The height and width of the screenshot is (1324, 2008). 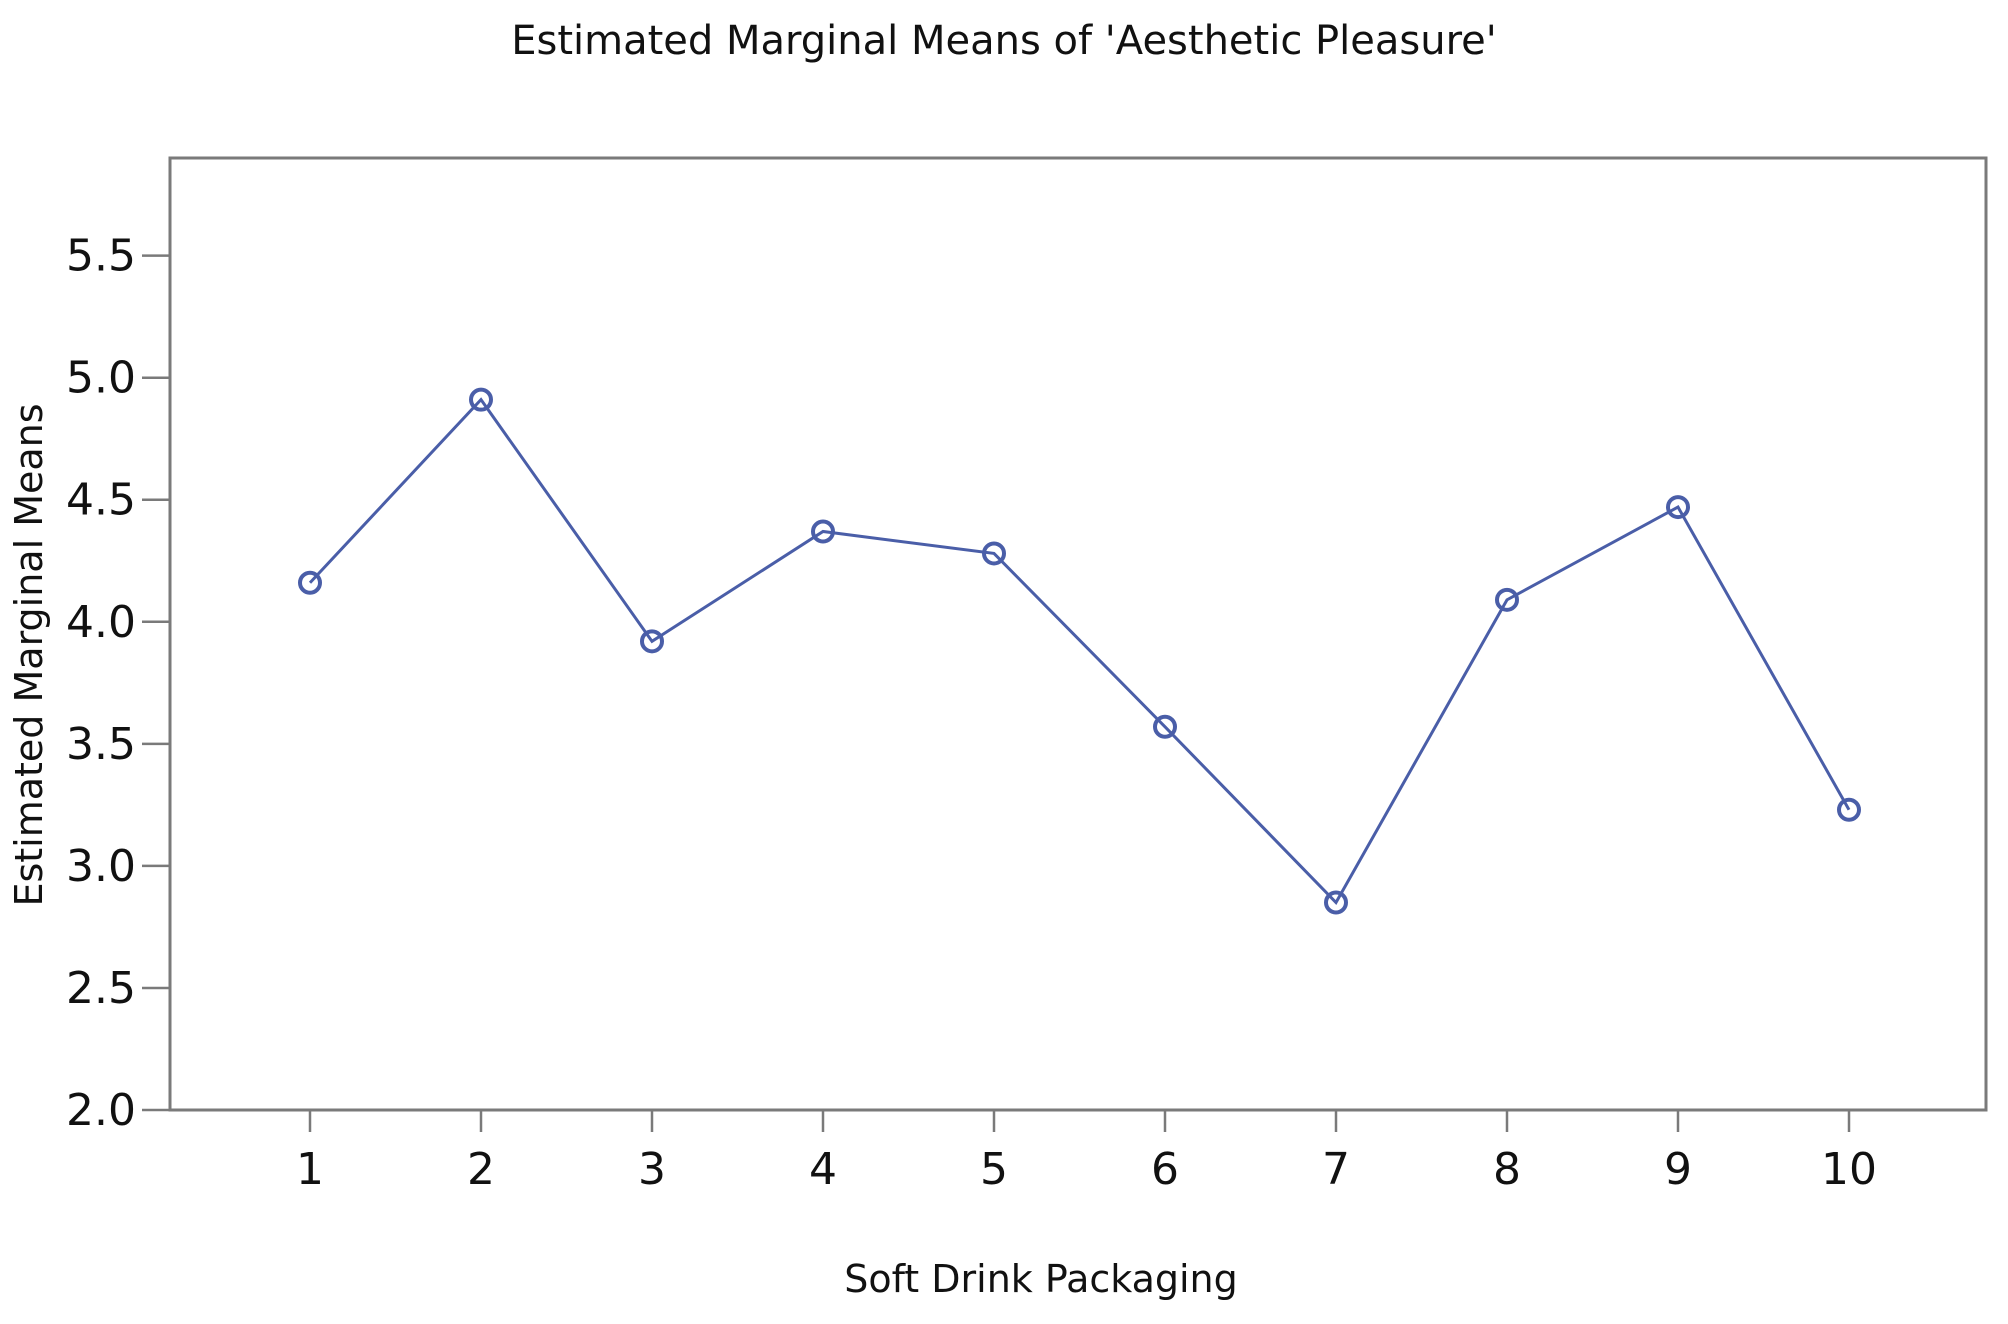 I want to click on x-tick-label: 5, so click(x=994, y=1169).